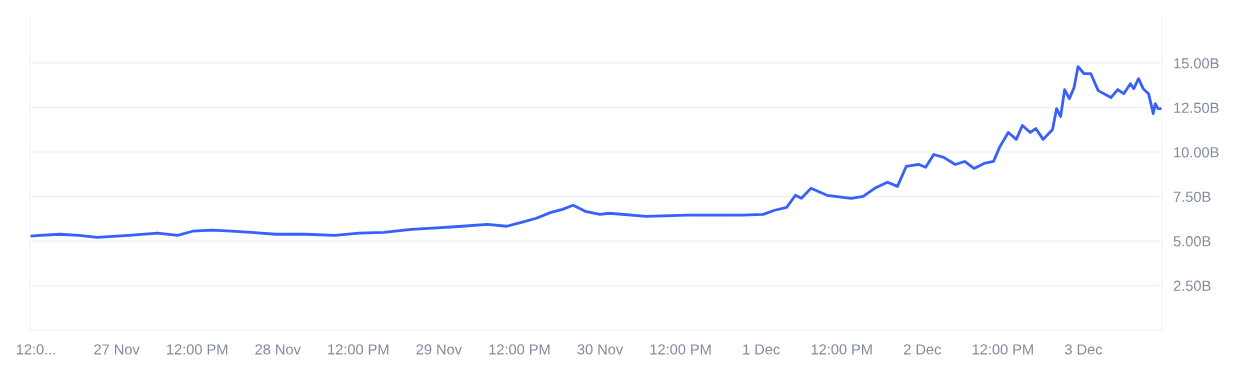 Image resolution: width=1242 pixels, height=371 pixels. I want to click on x-tick-label: 30 Nov, so click(600, 349).